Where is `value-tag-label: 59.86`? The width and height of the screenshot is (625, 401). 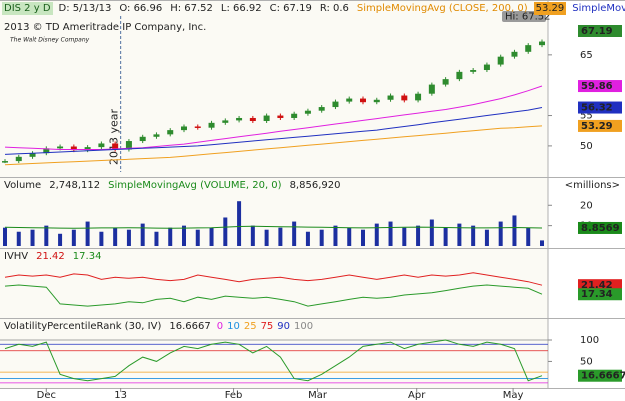
value-tag-label: 59.86 is located at coordinates (597, 86).